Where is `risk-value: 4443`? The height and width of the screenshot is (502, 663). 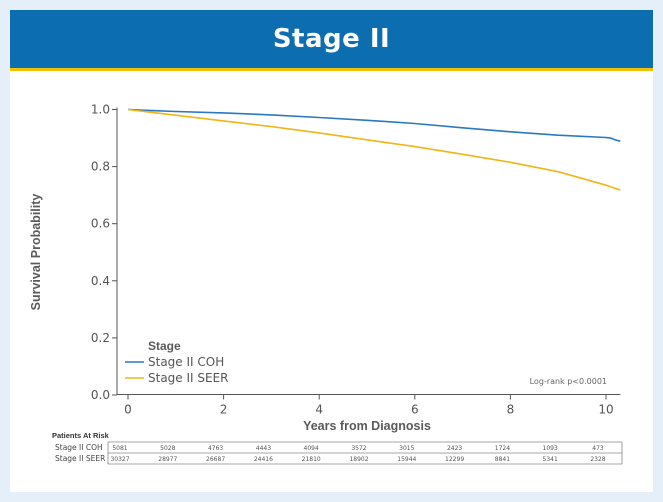
risk-value: 4443 is located at coordinates (263, 448).